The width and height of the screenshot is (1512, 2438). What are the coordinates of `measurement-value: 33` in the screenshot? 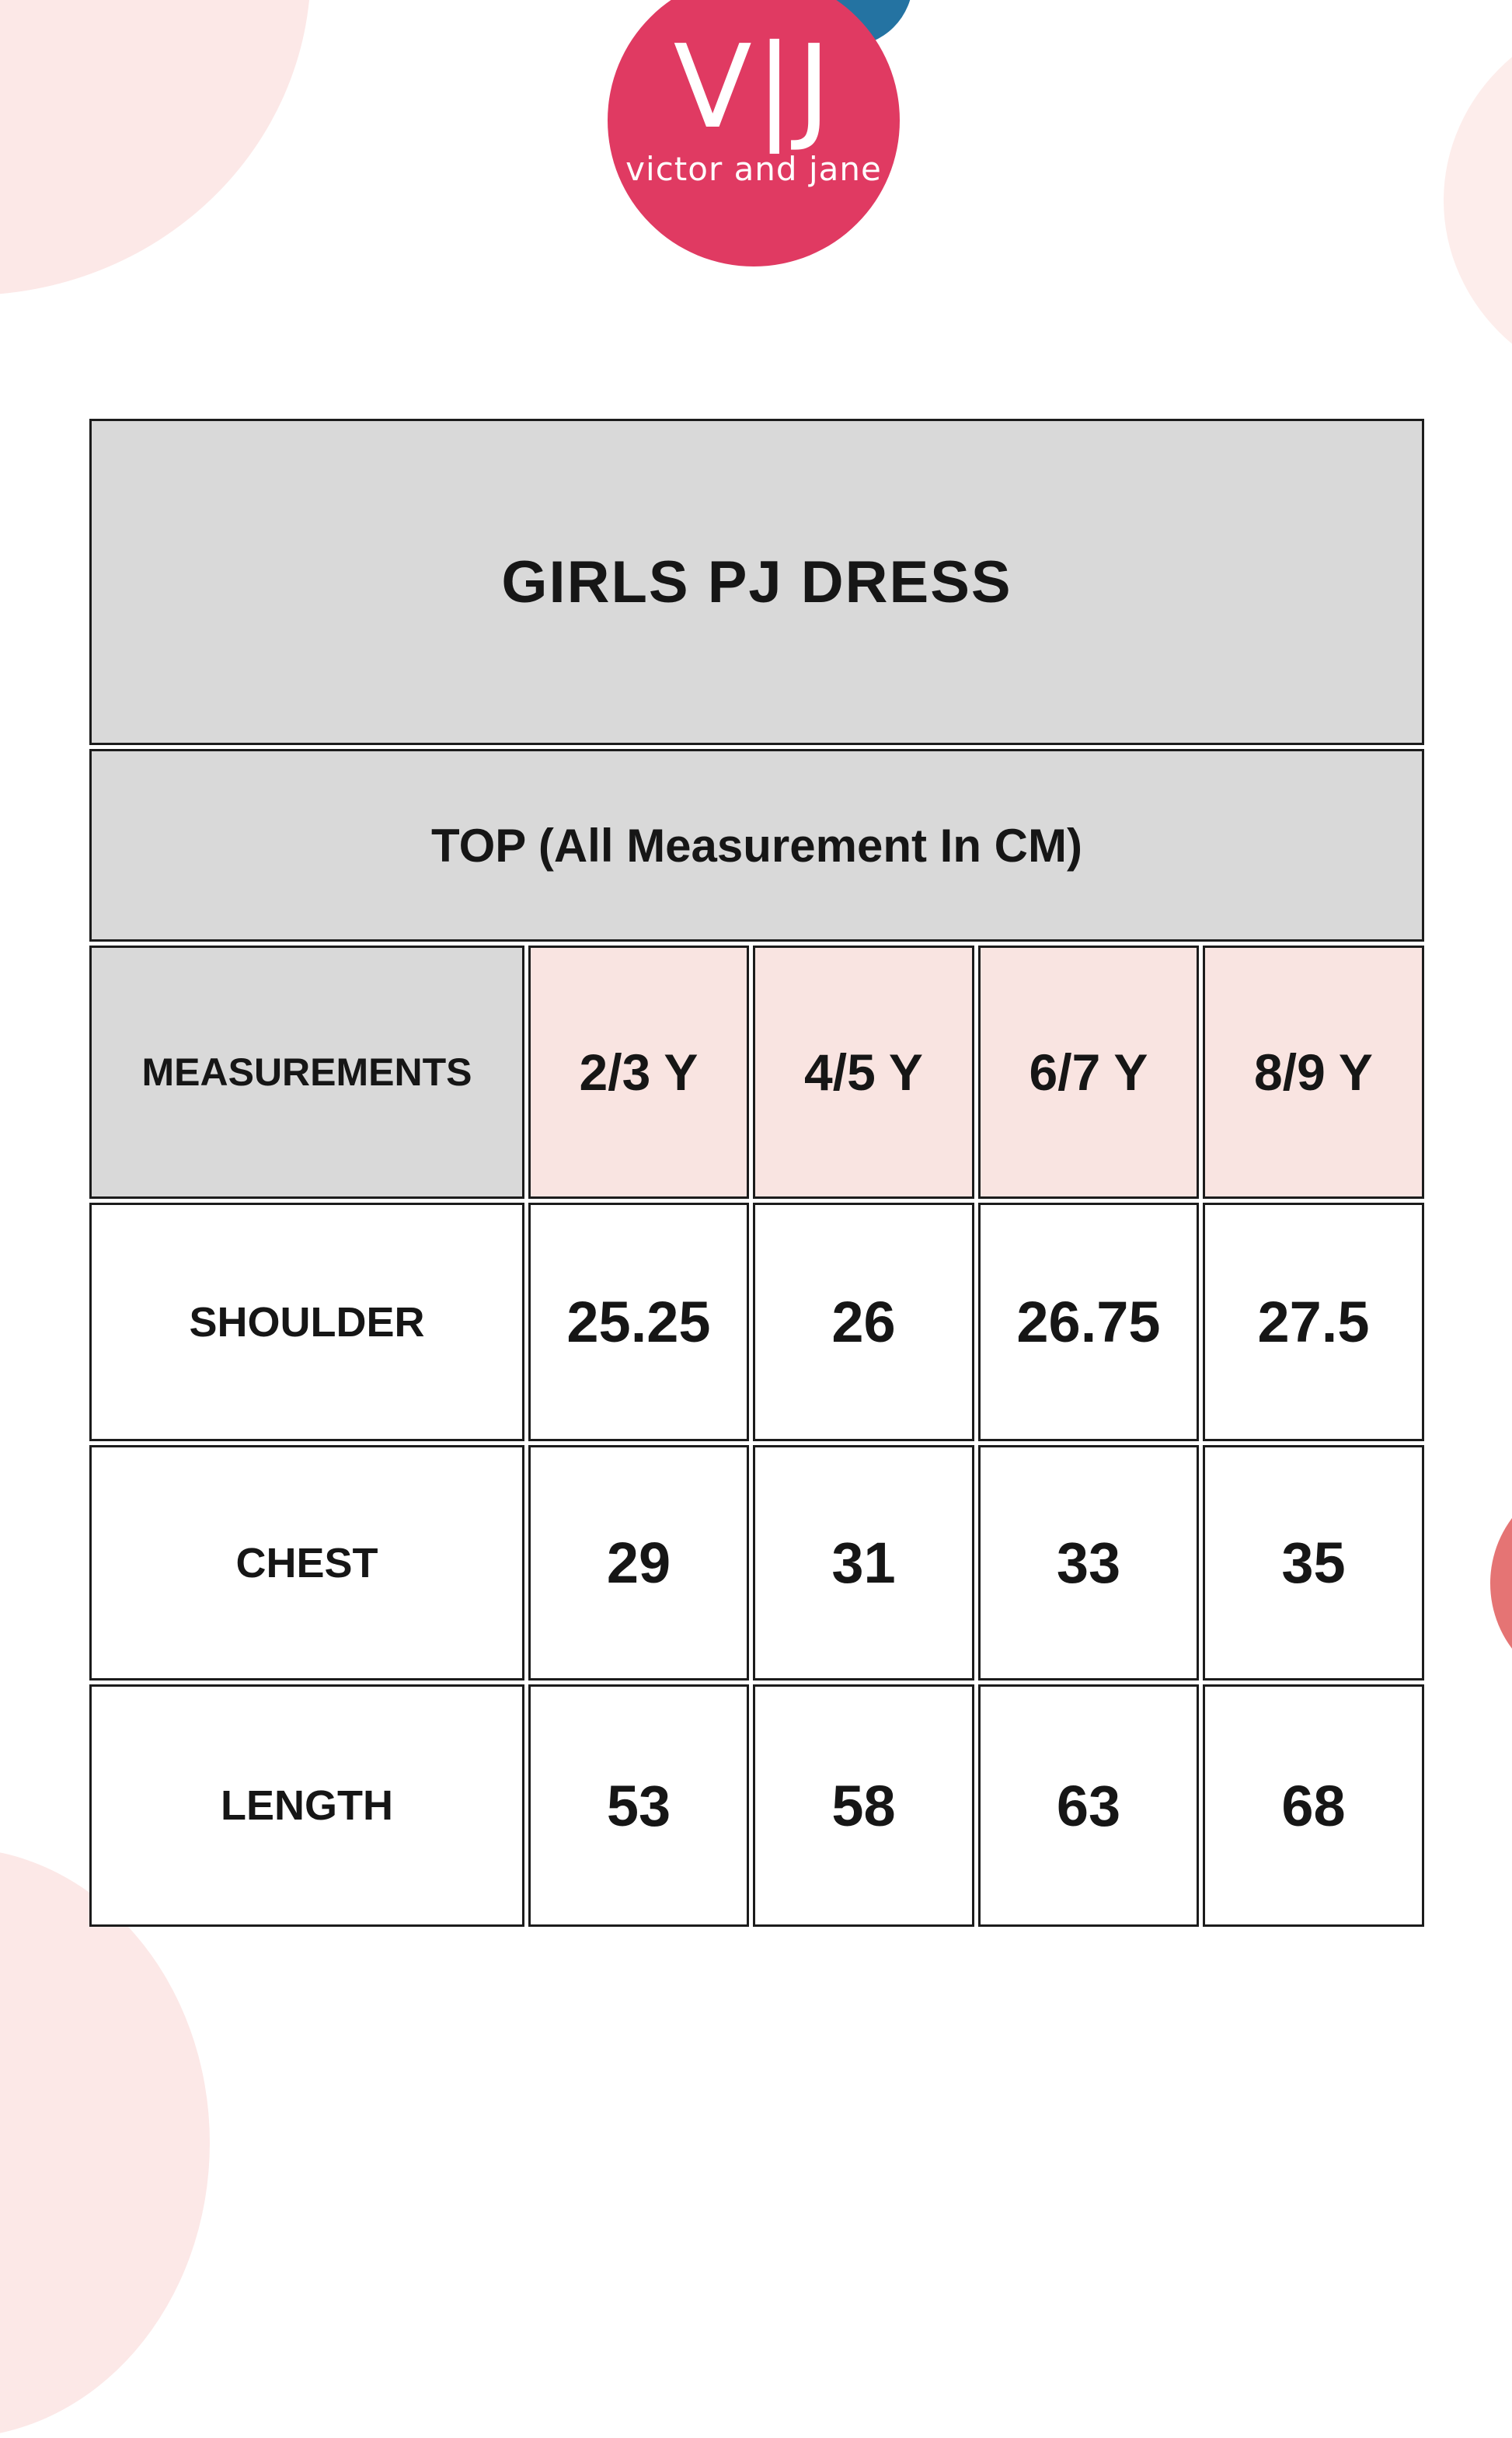 It's located at (1088, 1562).